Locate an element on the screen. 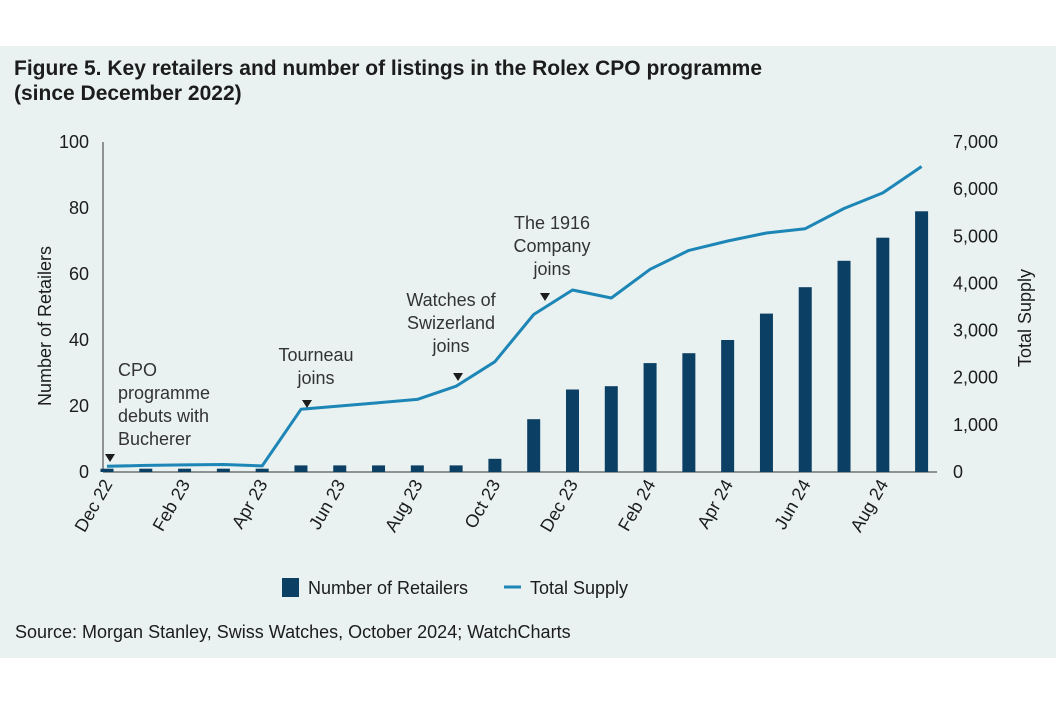  y-axis-label-left: Number of Retailers is located at coordinates (45, 326).